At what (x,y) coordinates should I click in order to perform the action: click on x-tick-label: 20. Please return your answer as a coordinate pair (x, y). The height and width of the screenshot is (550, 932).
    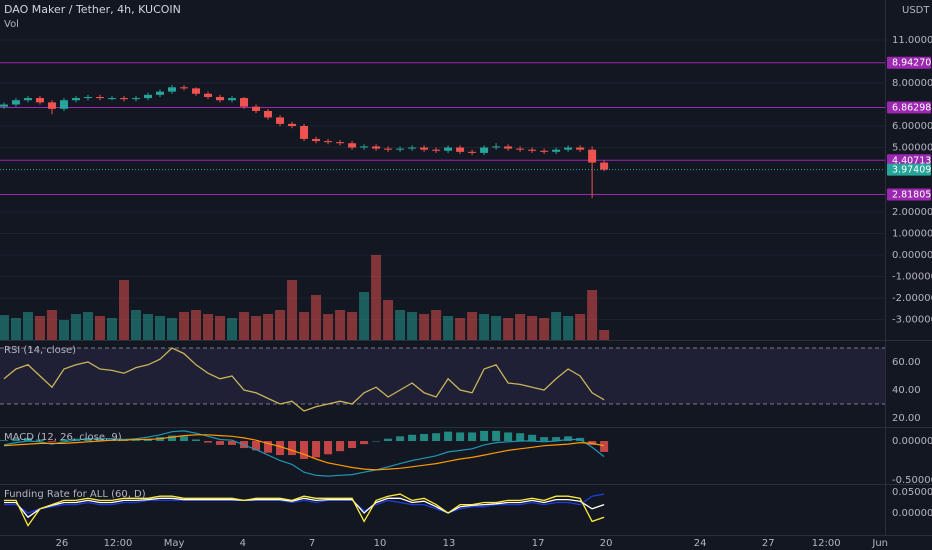
    Looking at the image, I should click on (606, 543).